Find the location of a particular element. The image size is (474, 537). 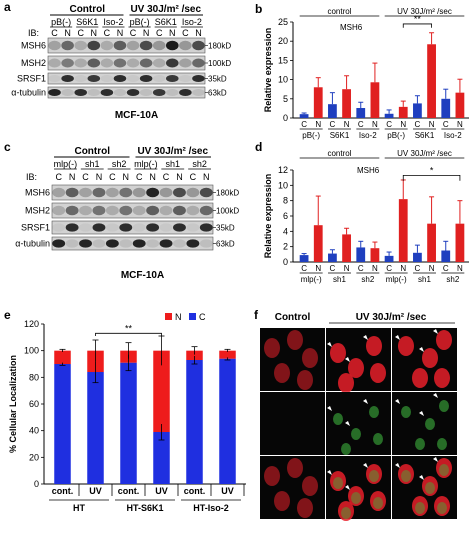

y-axis-label: Relative expression is located at coordinates (268, 70).